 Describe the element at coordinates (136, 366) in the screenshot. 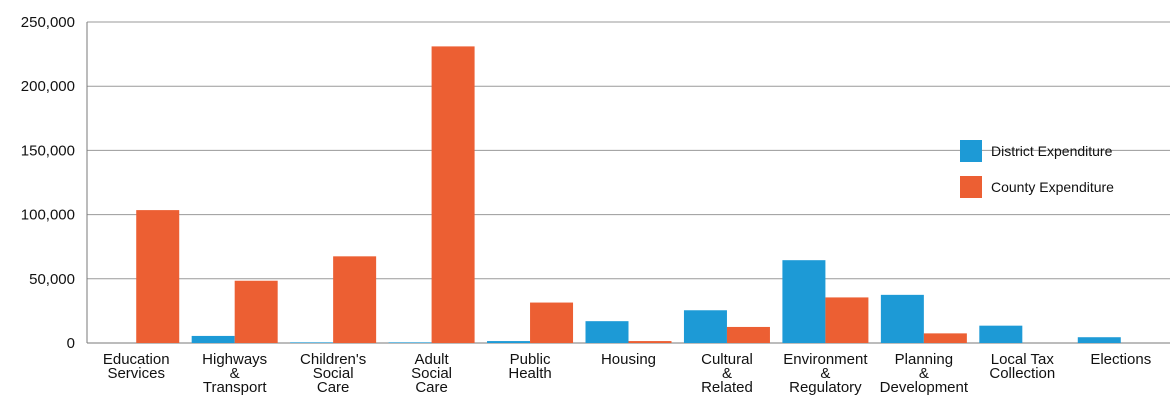

I see `x-category-label: Education Services` at that location.